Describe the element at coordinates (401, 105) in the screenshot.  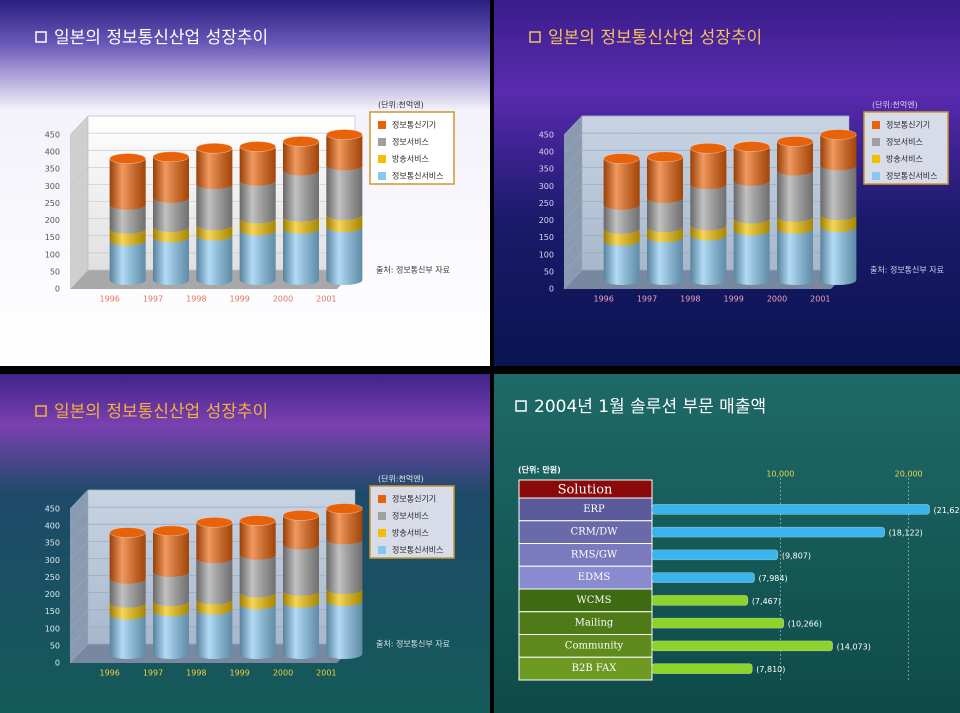
I see `unit-label: (단위:천억엔)` at that location.